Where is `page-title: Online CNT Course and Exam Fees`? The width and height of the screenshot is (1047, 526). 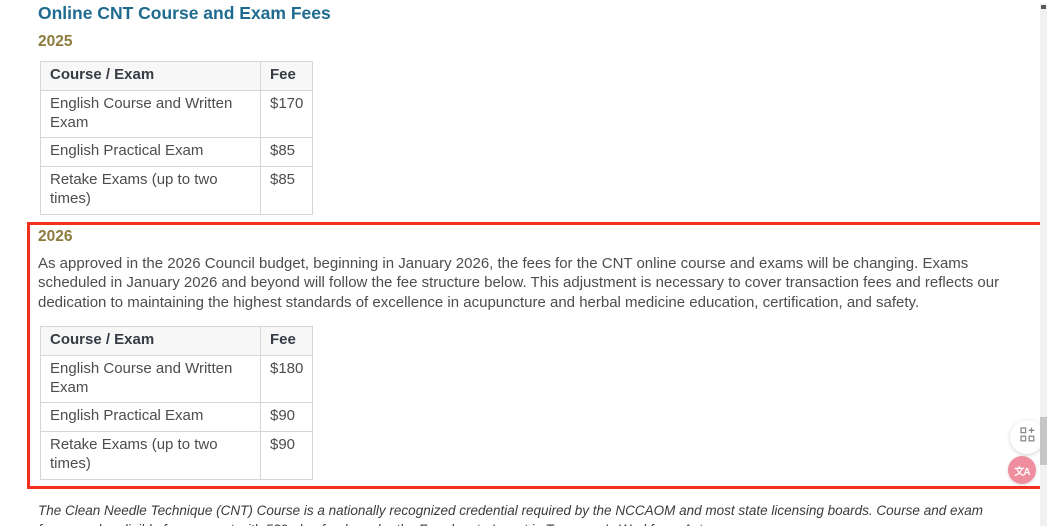 page-title: Online CNT Course and Exam Fees is located at coordinates (184, 13).